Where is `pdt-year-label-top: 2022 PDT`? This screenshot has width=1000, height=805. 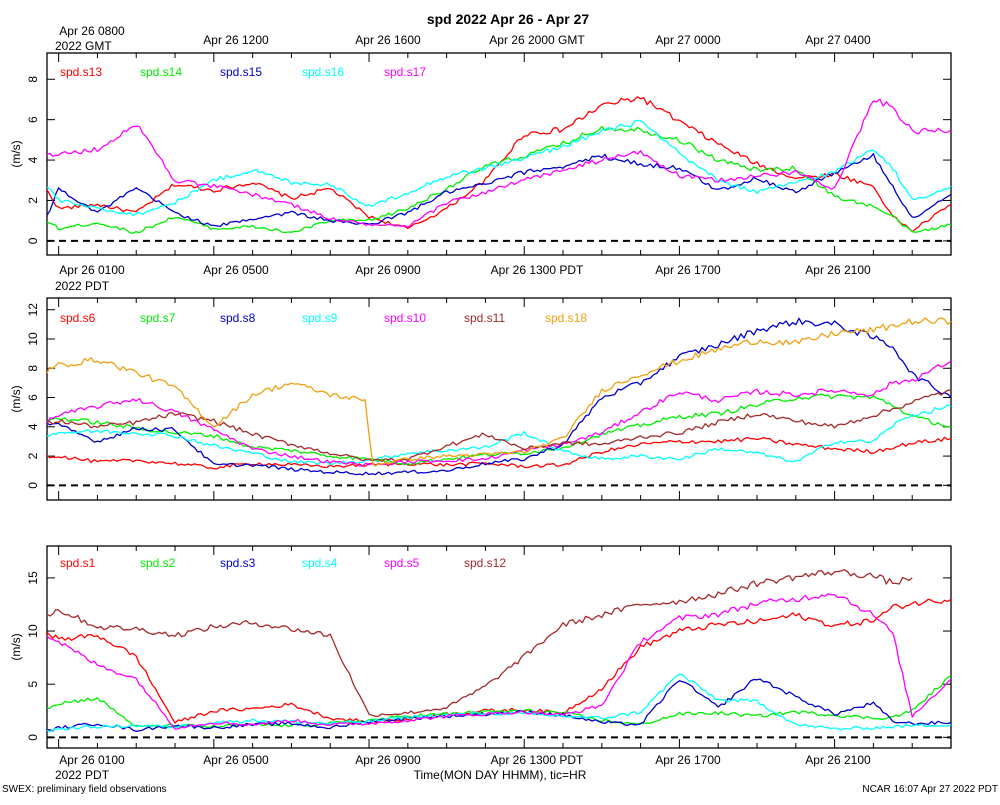
pdt-year-label-top: 2022 PDT is located at coordinates (82, 286).